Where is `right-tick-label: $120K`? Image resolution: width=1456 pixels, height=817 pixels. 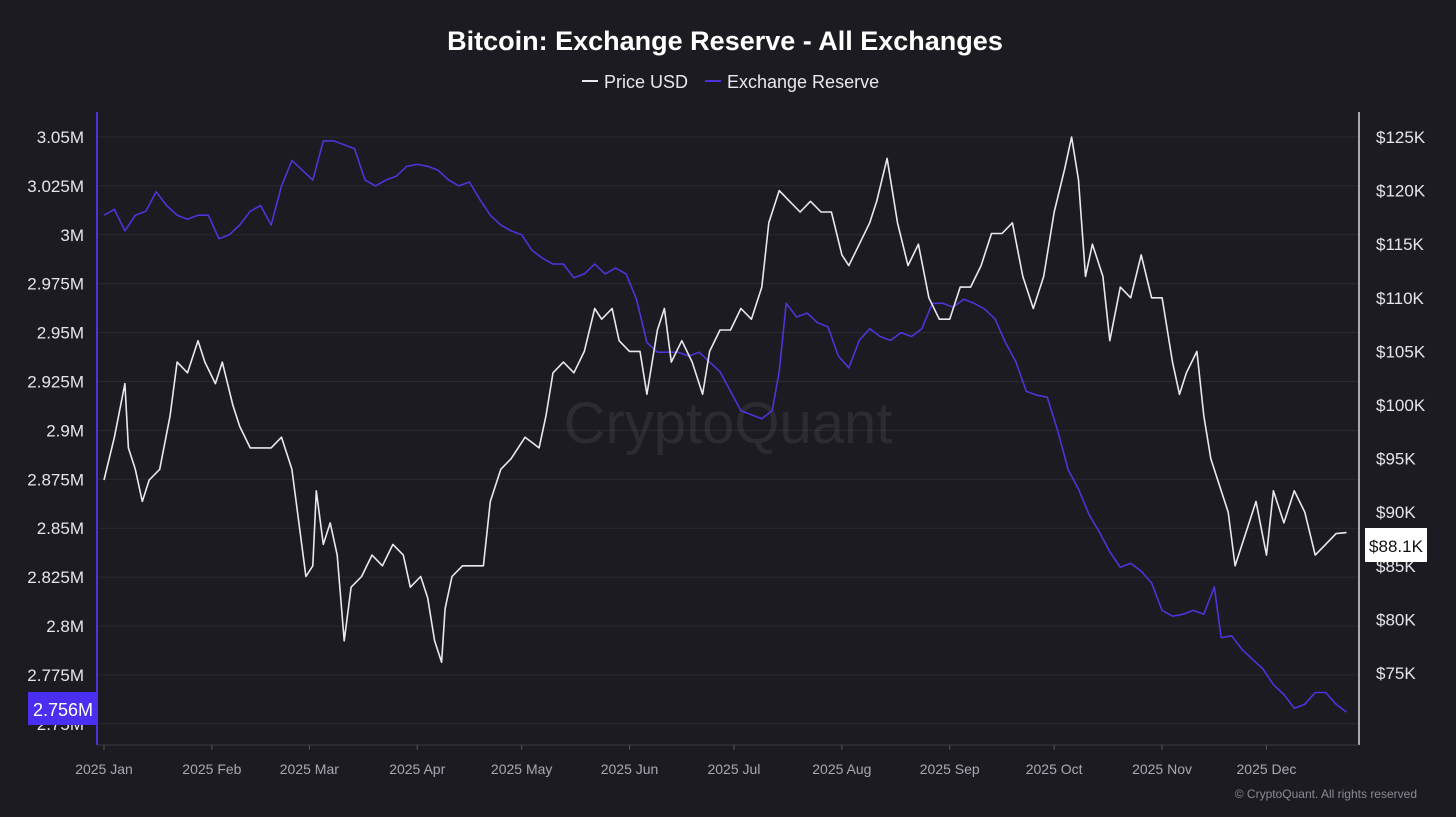 right-tick-label: $120K is located at coordinates (1401, 191).